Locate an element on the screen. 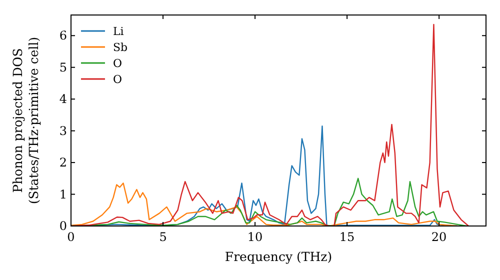 The image size is (500, 280). y-tick-label: 1 is located at coordinates (63, 194).